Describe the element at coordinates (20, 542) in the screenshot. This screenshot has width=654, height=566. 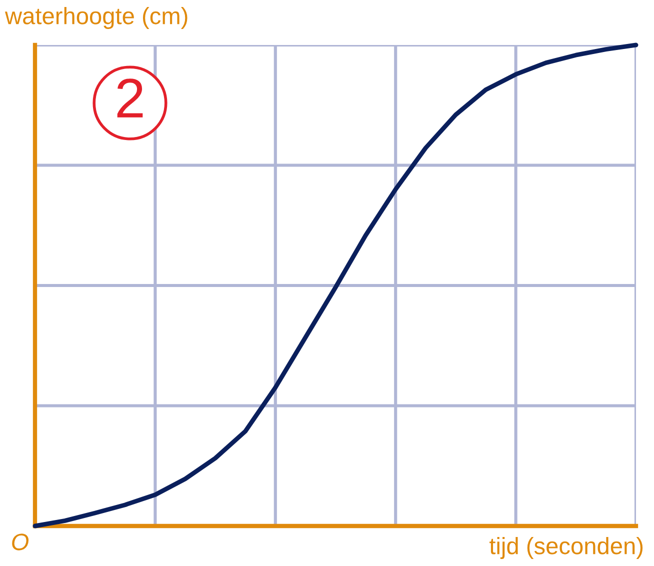
I see `text: O` at that location.